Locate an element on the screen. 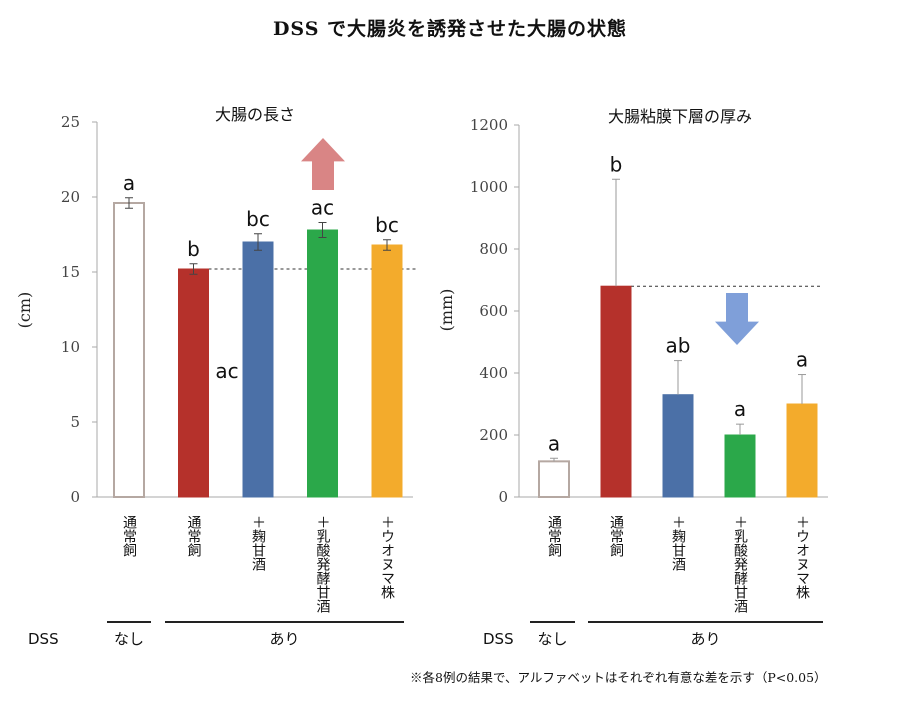  chart2-category-label: ＋ウオヌマ株 is located at coordinates (802, 557).